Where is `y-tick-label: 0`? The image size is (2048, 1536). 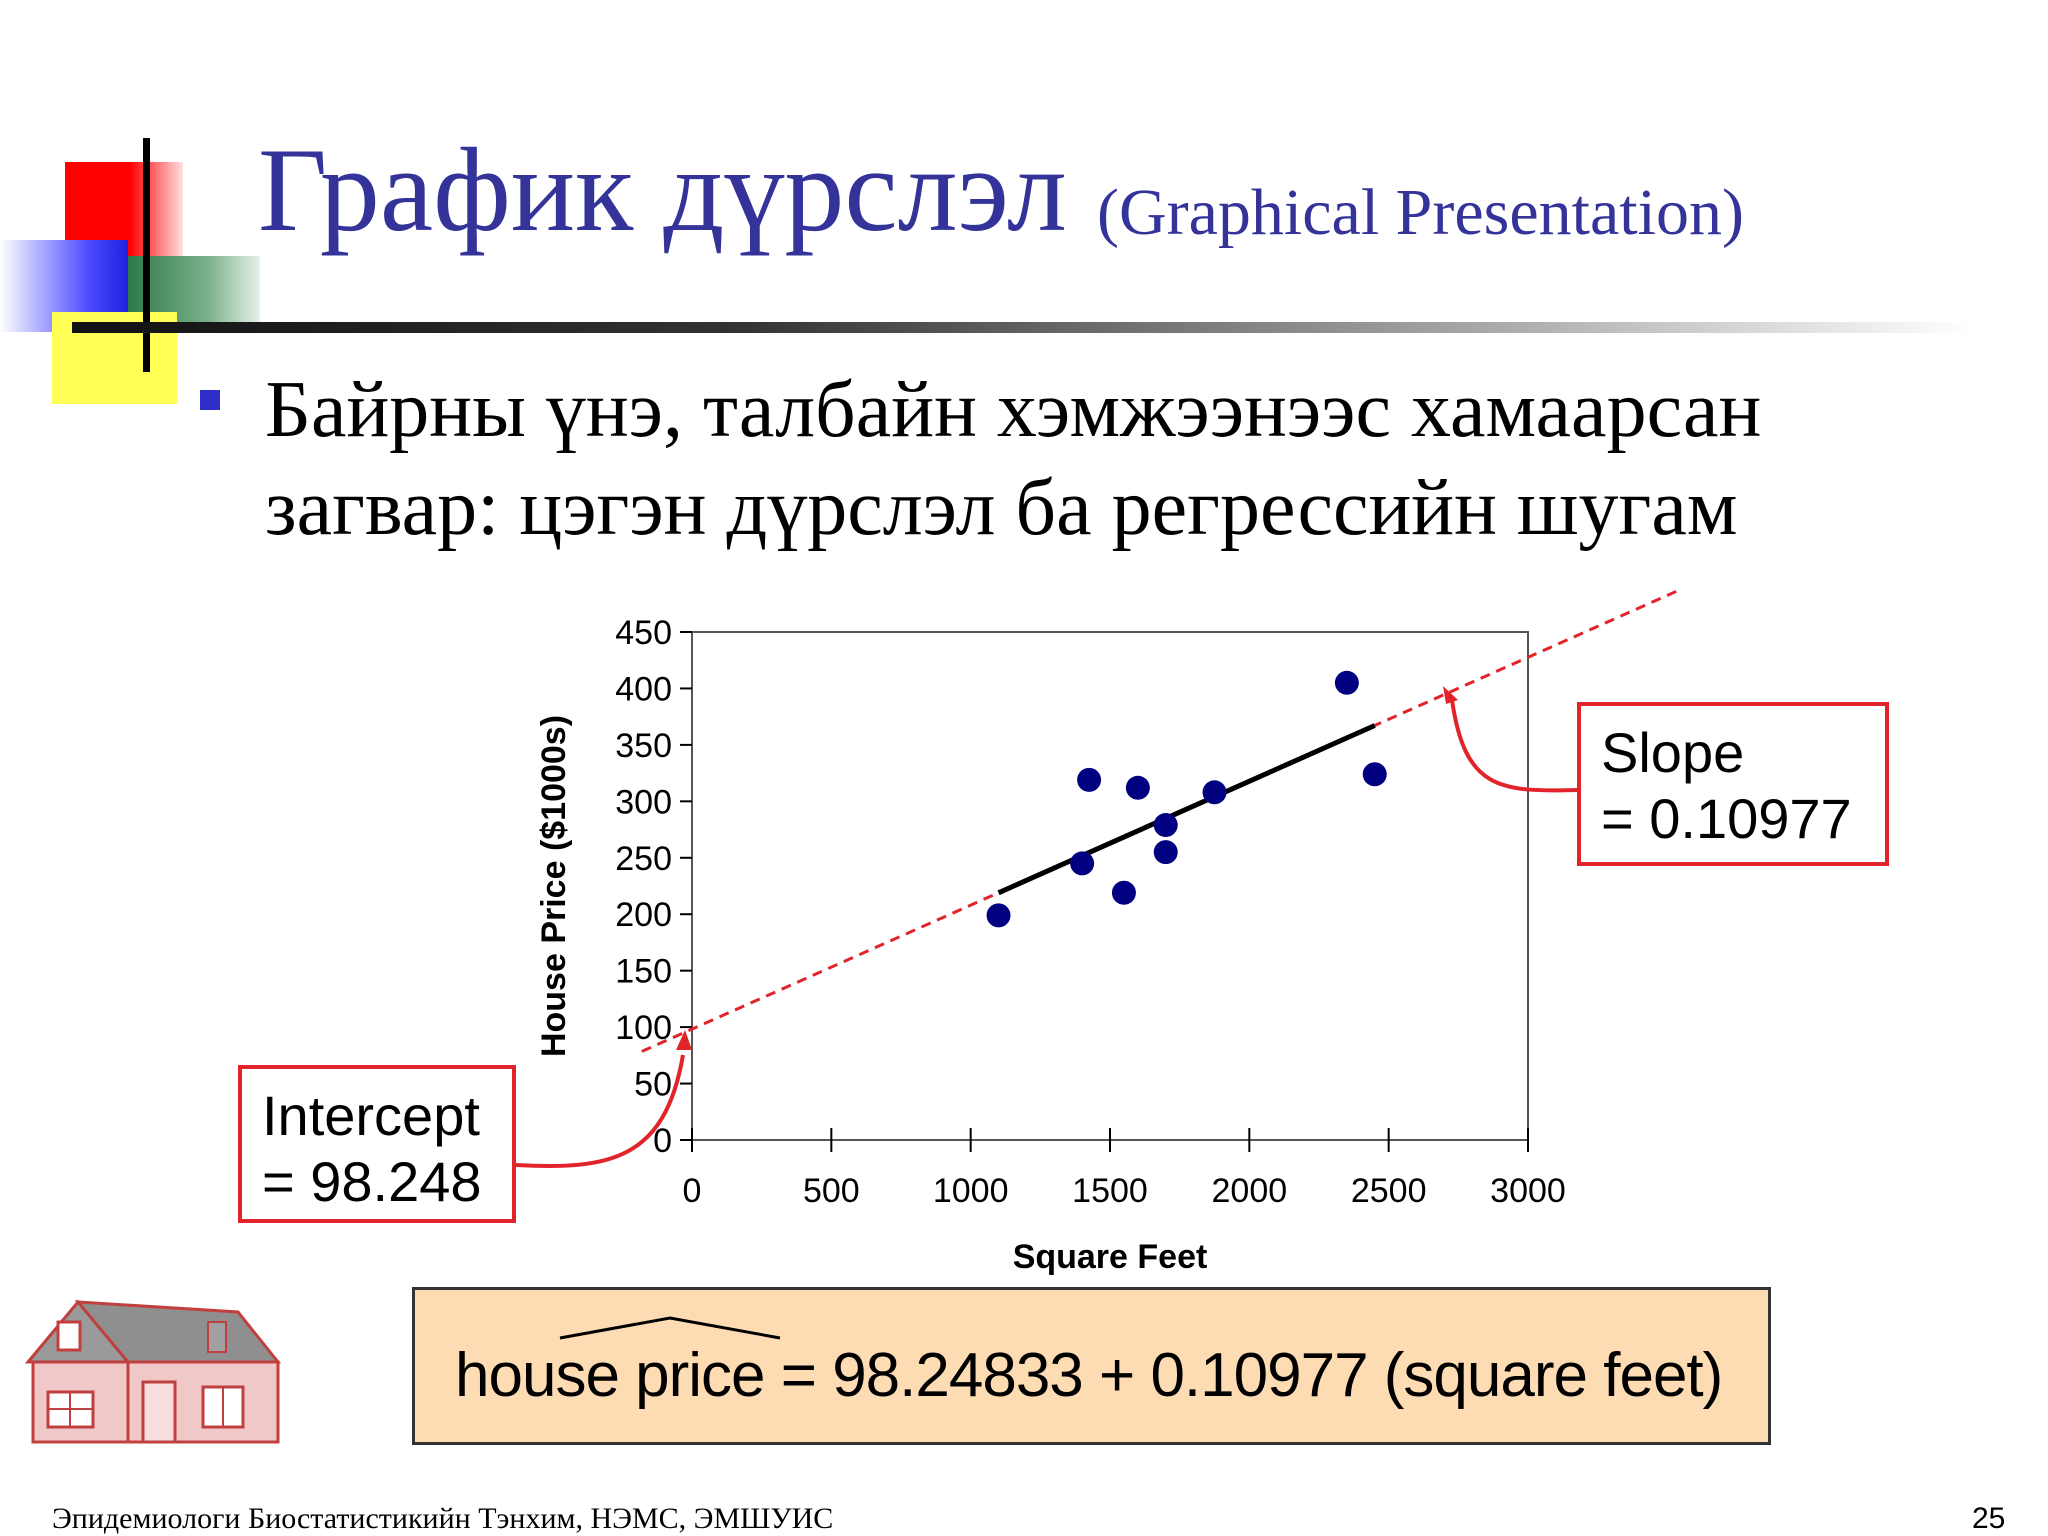
y-tick-label: 0 is located at coordinates (662, 1141).